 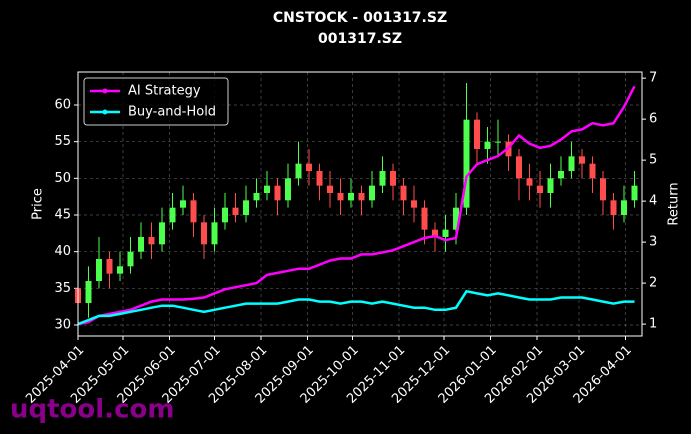 I want to click on y2-tick-label: 1, so click(x=653, y=324).